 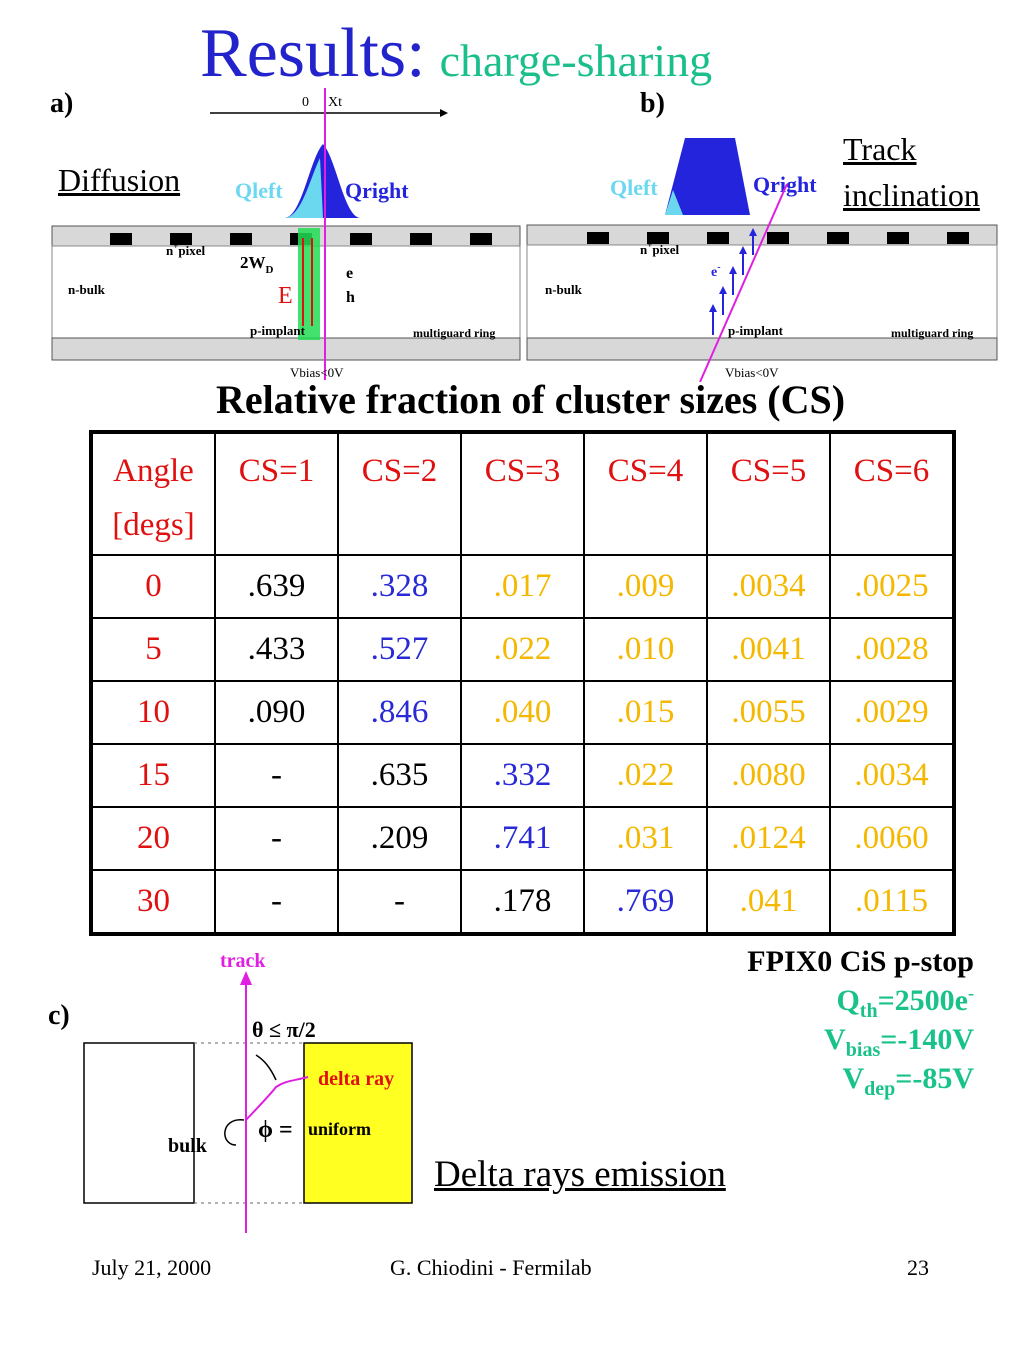 What do you see at coordinates (707, 176) in the screenshot?
I see `charge-trapezoid` at bounding box center [707, 176].